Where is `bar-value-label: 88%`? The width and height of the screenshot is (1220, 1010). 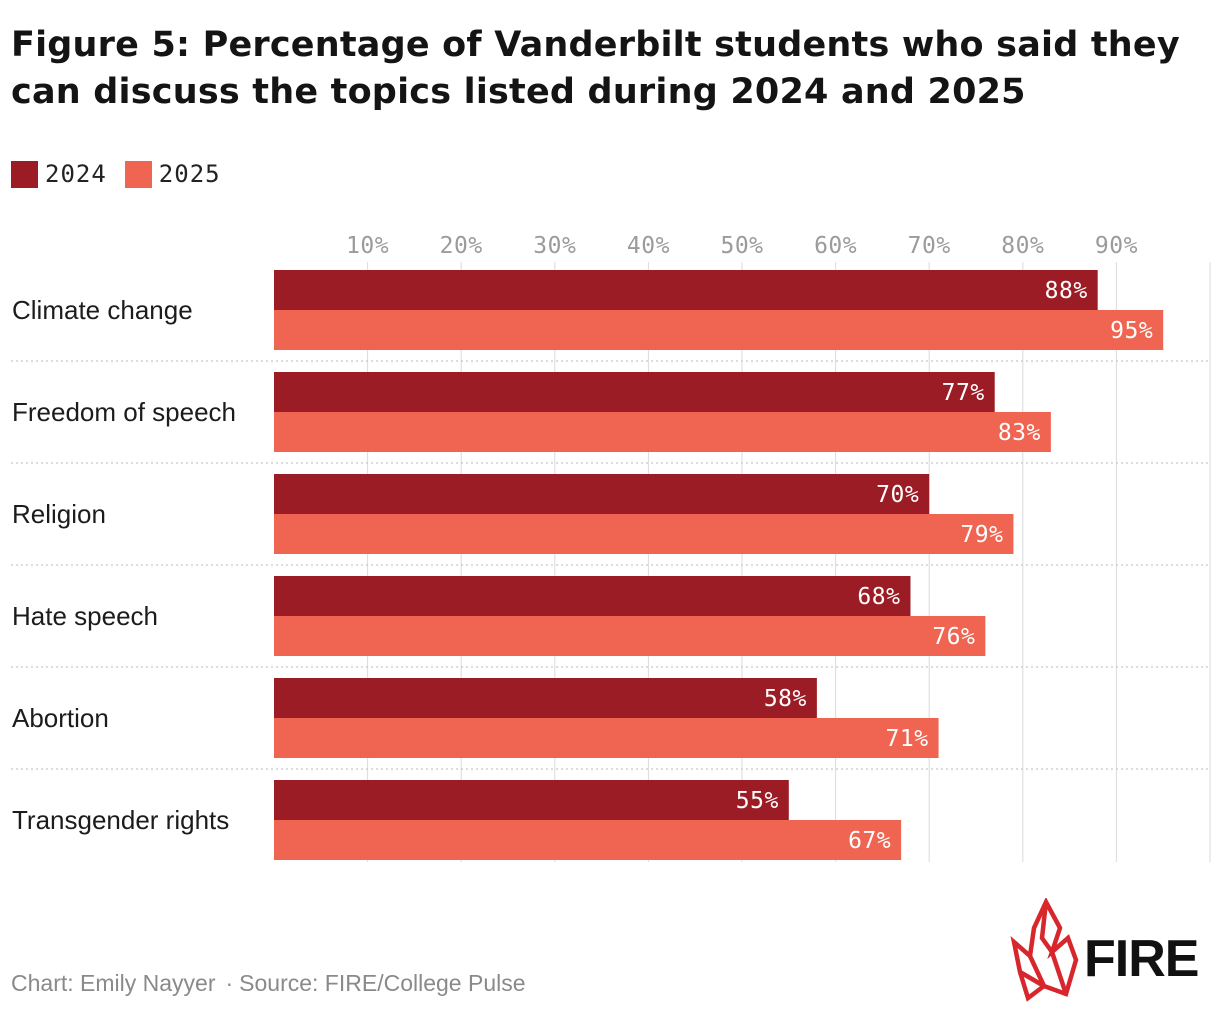
bar-value-label: 88% is located at coordinates (1066, 291).